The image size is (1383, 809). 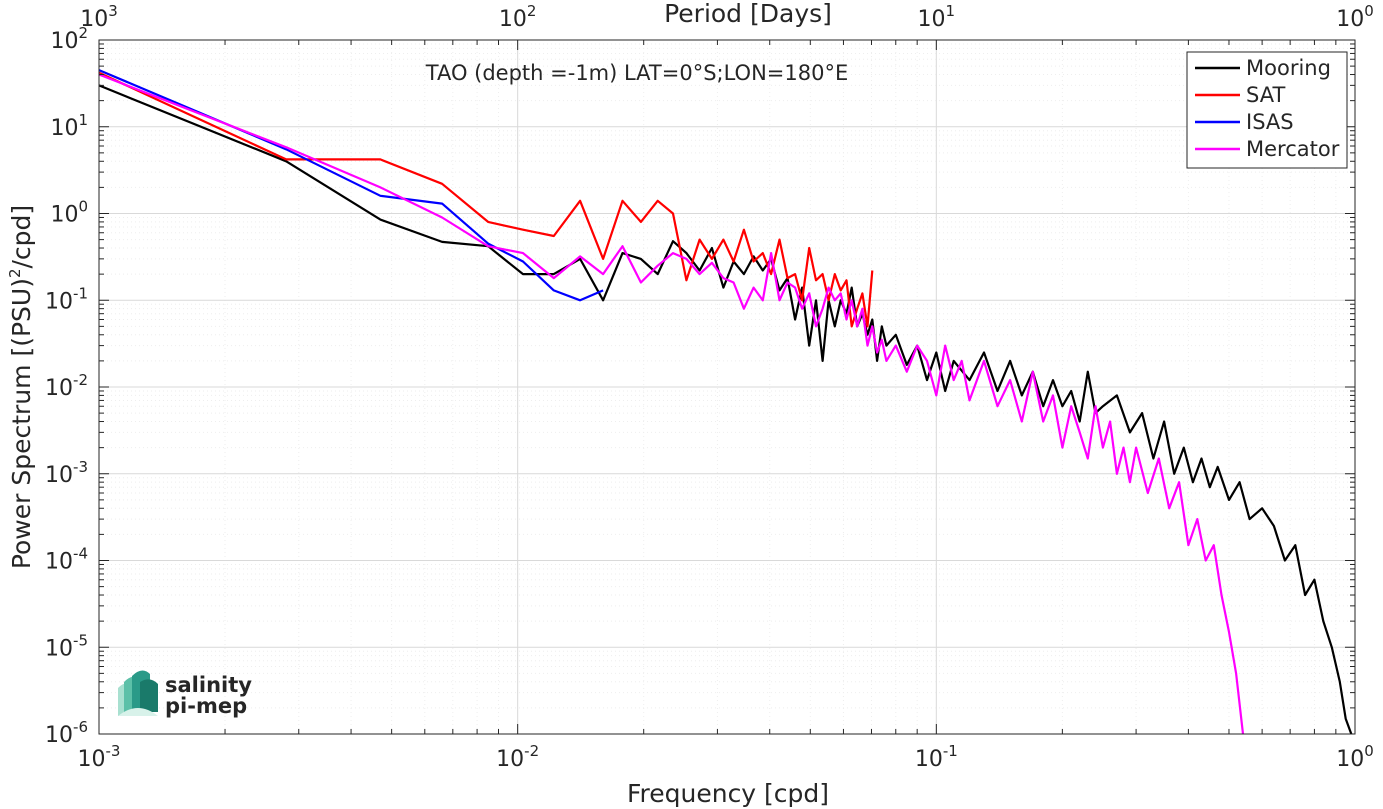 What do you see at coordinates (1270, 122) in the screenshot?
I see `legend-label-isas: ISAS` at bounding box center [1270, 122].